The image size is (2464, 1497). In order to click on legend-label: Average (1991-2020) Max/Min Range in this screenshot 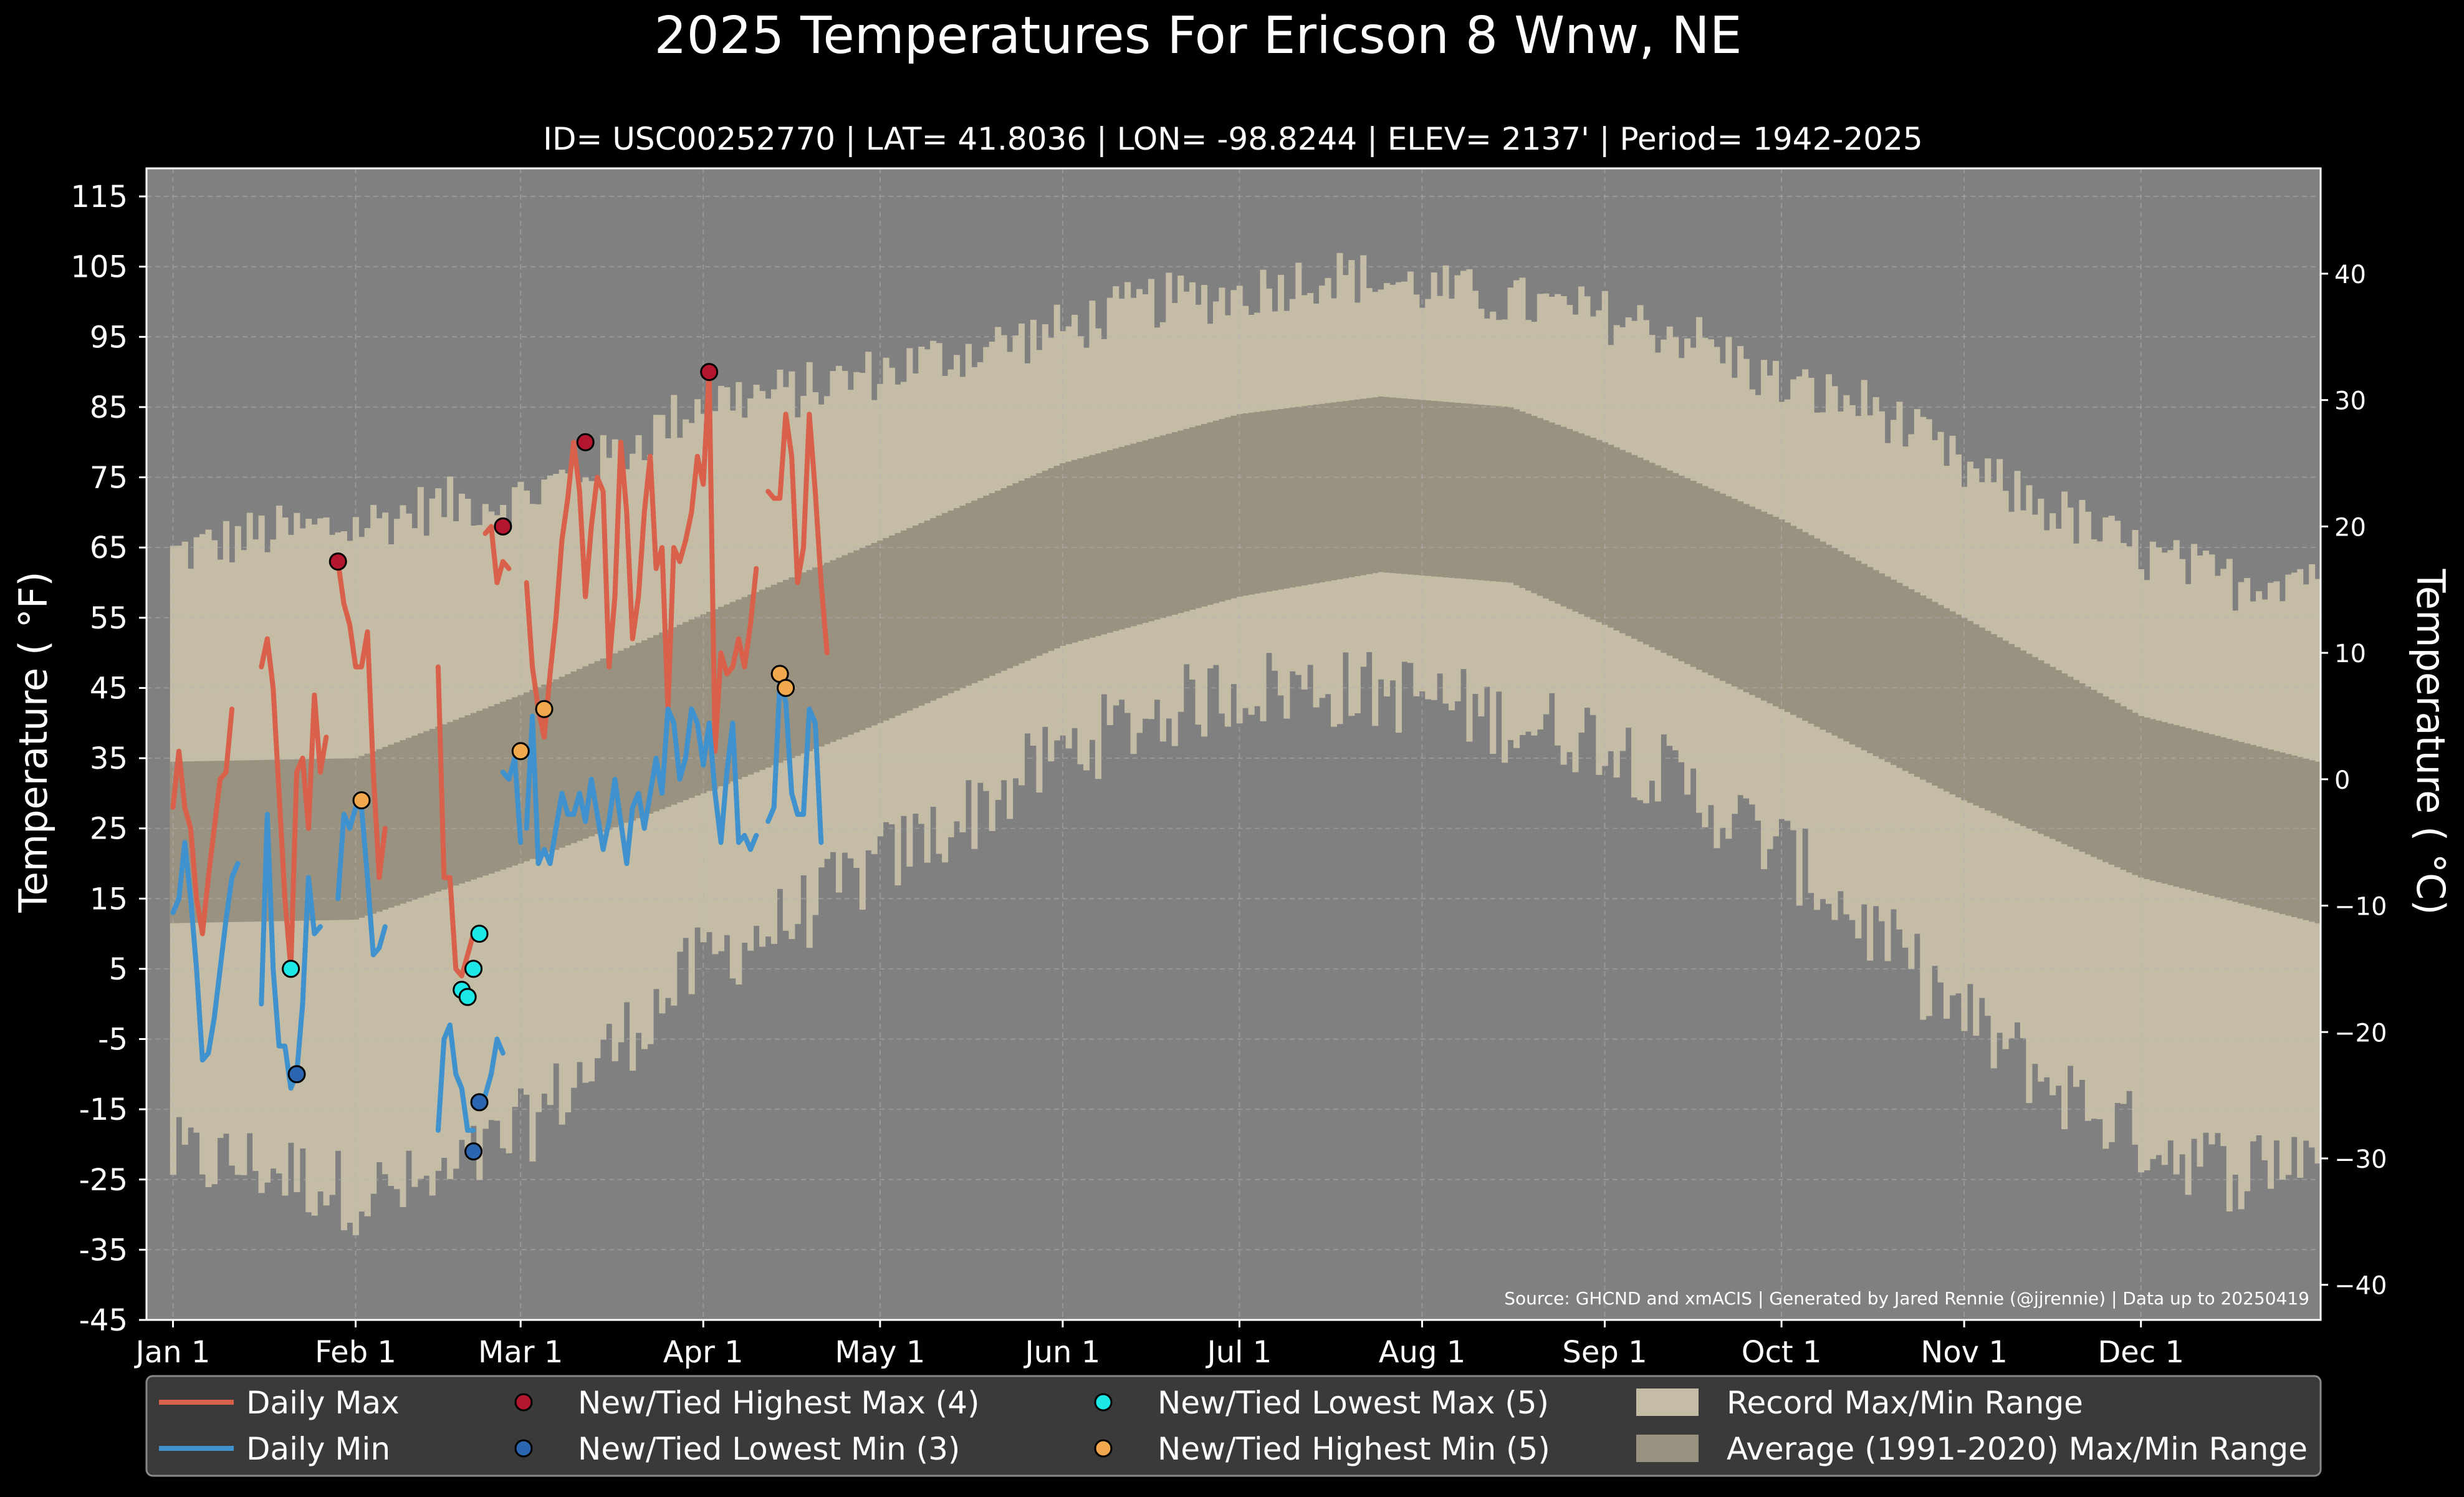, I will do `click(2017, 1449)`.